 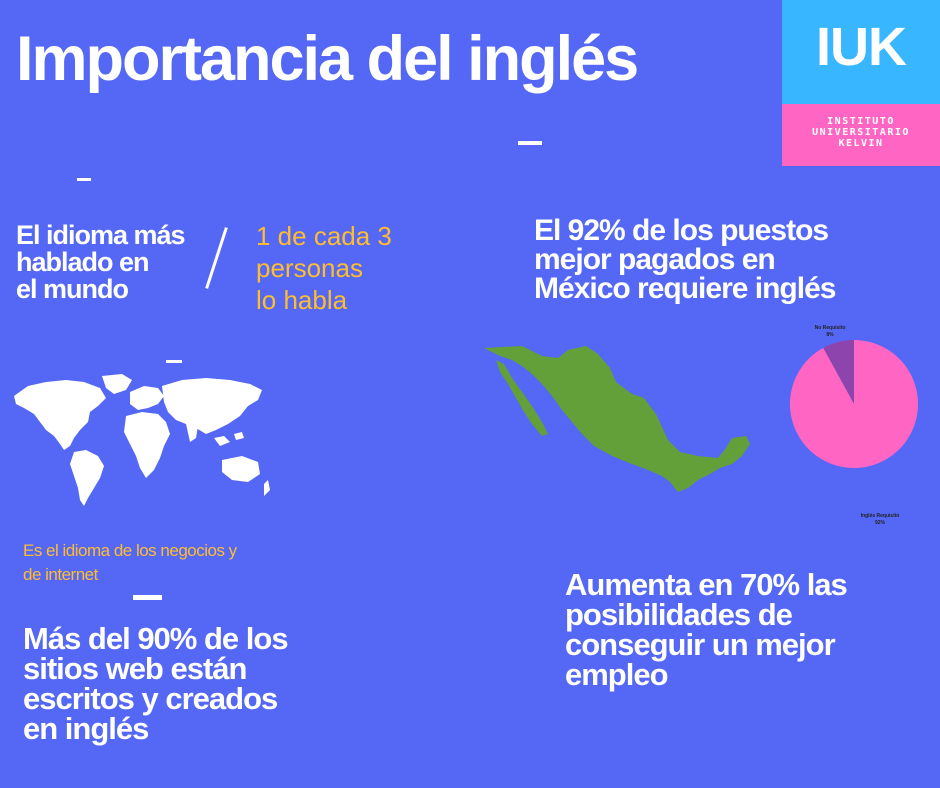 What do you see at coordinates (655, 259) in the screenshot?
I see `heading-line: mejor pagados en` at bounding box center [655, 259].